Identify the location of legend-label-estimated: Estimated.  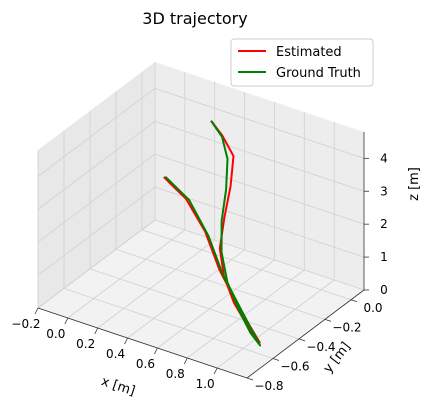
(309, 52).